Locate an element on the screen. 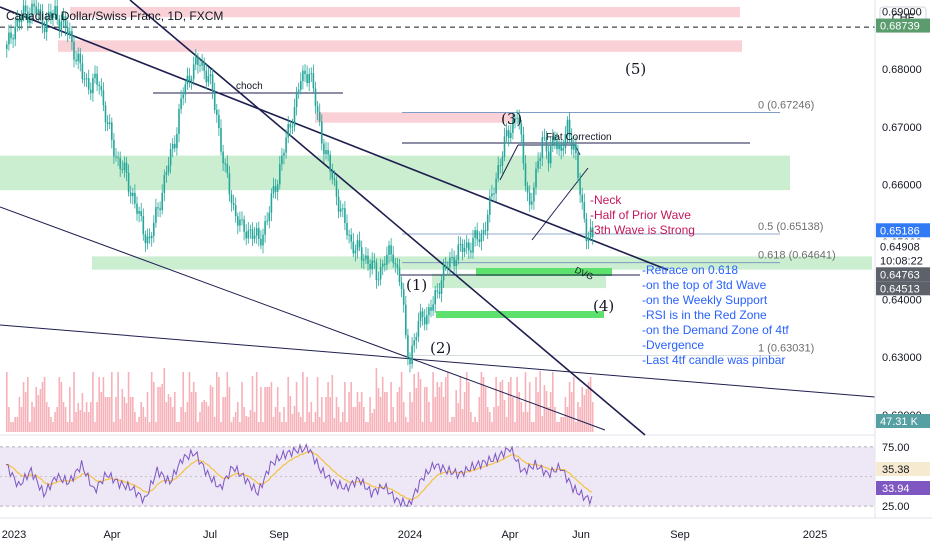 This screenshot has height=550, width=932. wave-2-label: (2) is located at coordinates (440, 348).